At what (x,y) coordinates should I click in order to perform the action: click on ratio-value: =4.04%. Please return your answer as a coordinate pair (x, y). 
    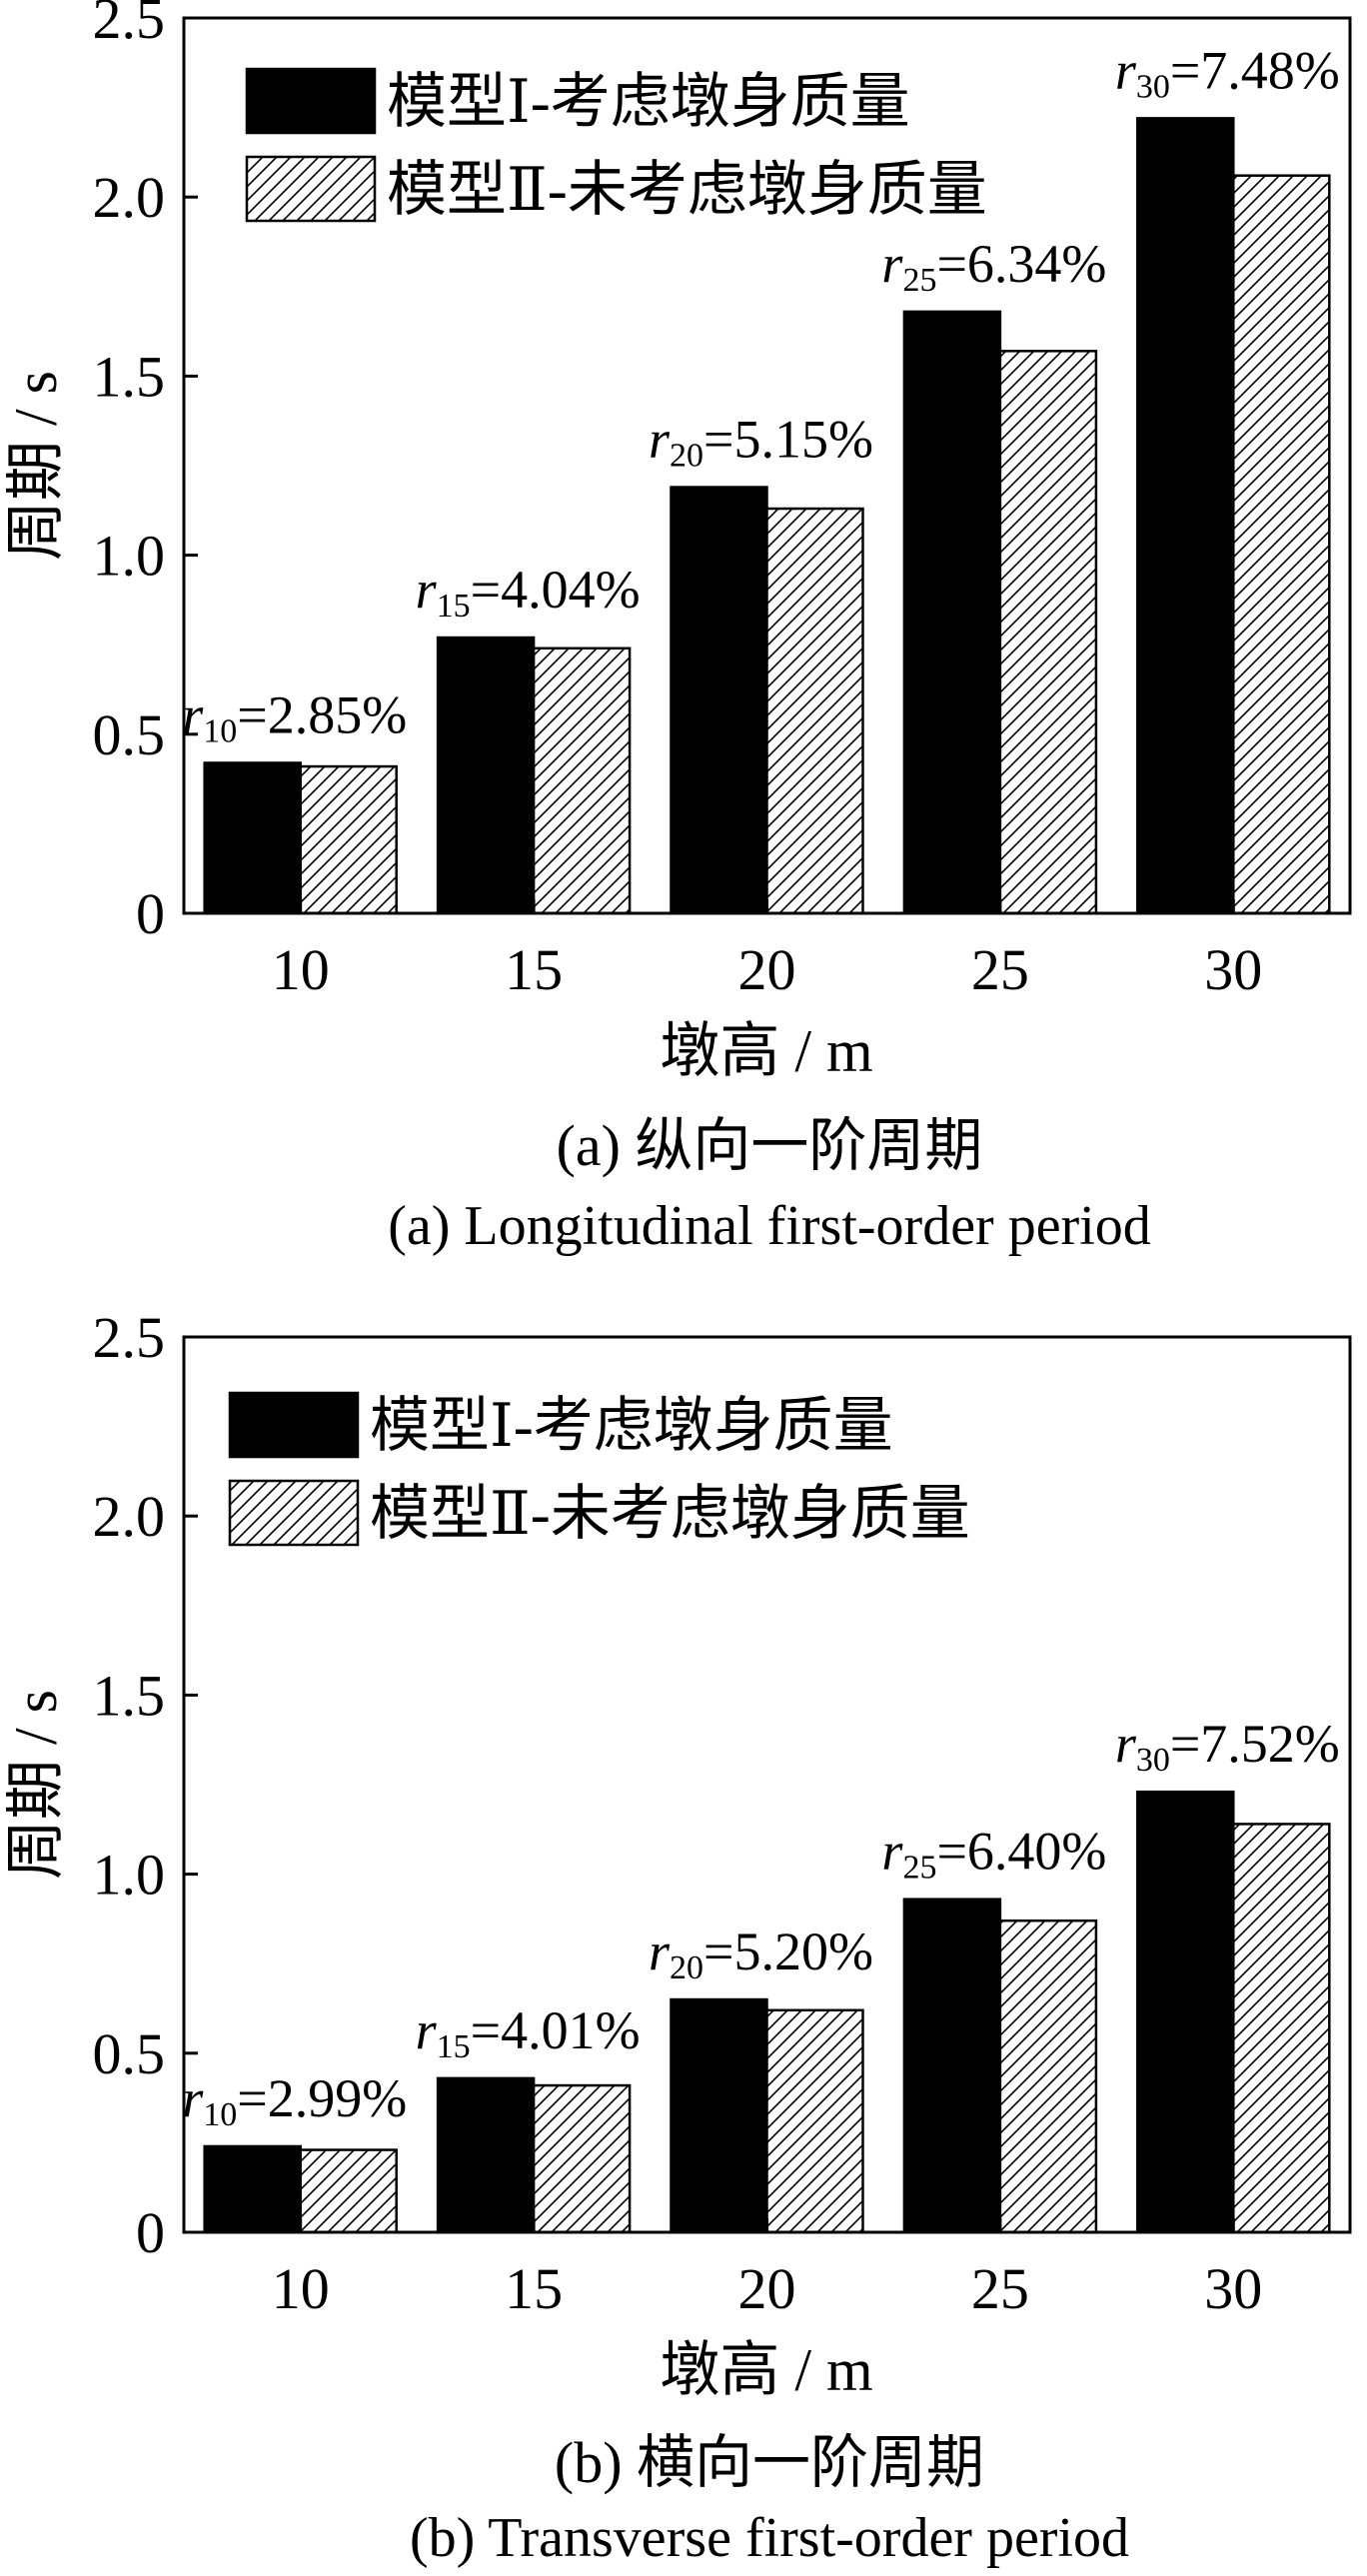
    Looking at the image, I should click on (556, 590).